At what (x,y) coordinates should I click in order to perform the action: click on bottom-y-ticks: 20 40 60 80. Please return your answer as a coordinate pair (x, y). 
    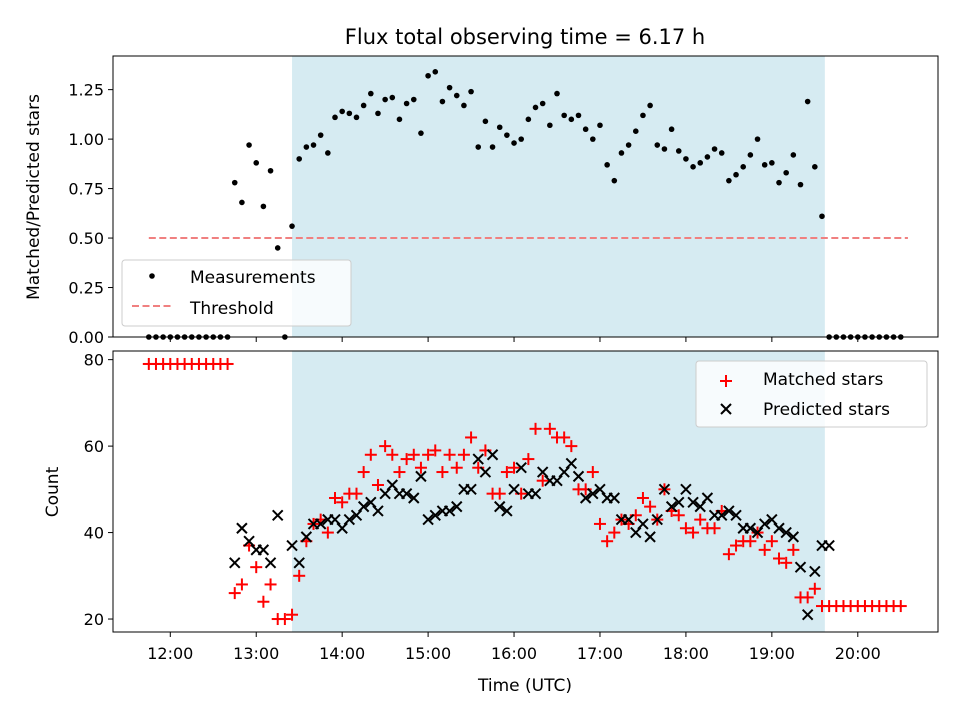
    Looking at the image, I should click on (98, 490).